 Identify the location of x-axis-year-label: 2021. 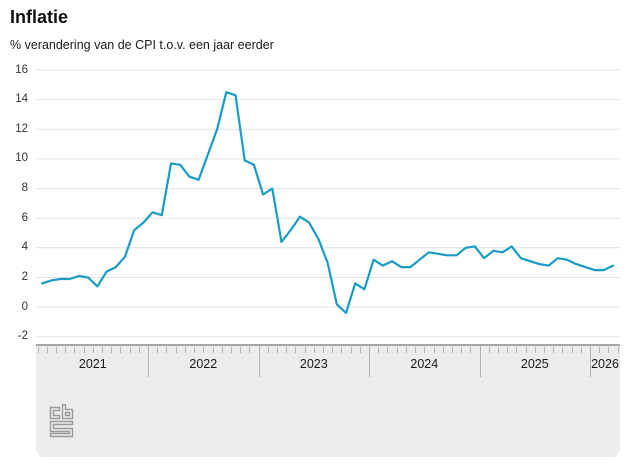
(92, 364).